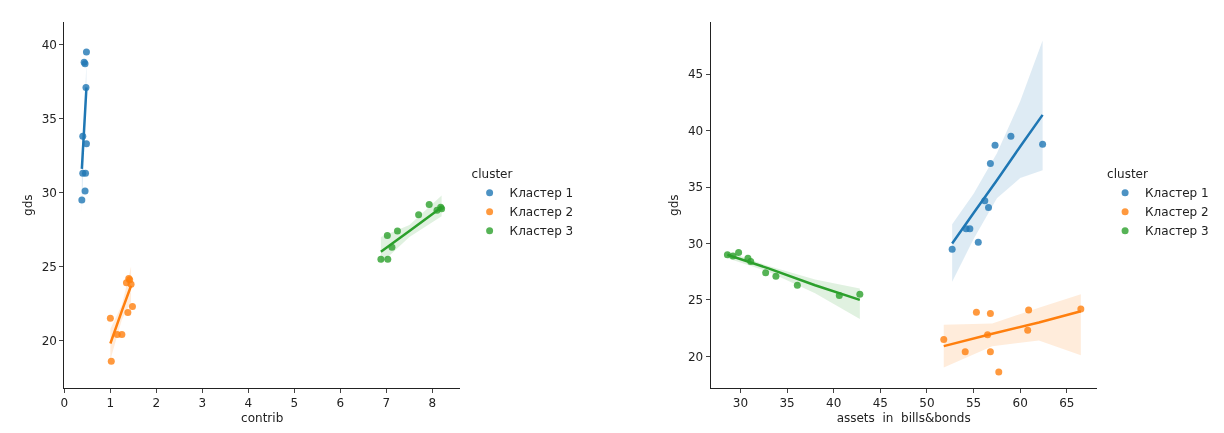 This screenshot has height=433, width=1224. I want to click on x-tick-label: 50, so click(927, 403).